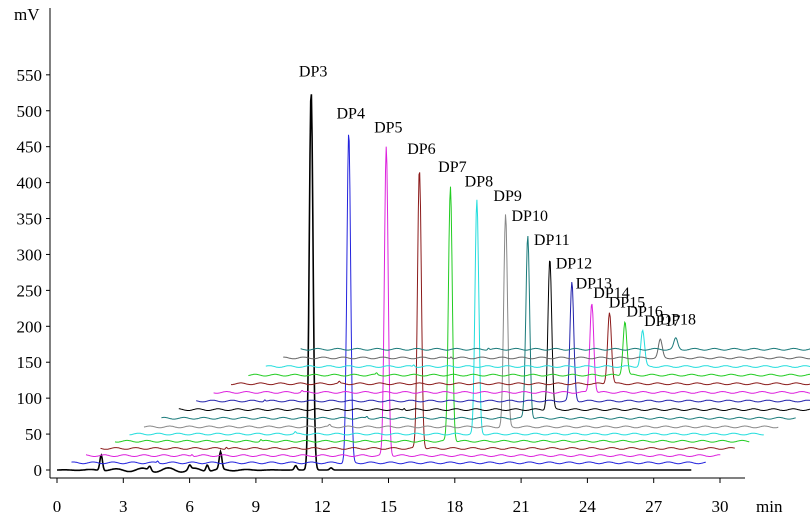 The width and height of the screenshot is (810, 532). What do you see at coordinates (388, 506) in the screenshot?
I see `x-tick-label: 15` at bounding box center [388, 506].